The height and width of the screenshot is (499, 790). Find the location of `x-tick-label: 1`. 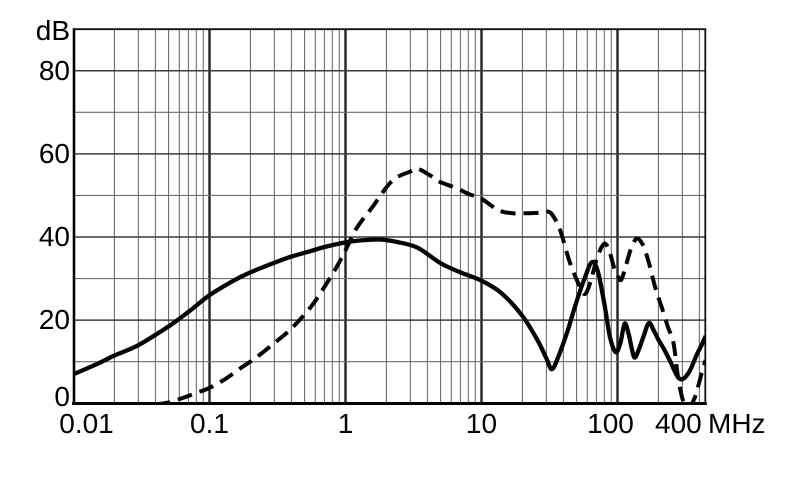

x-tick-label: 1 is located at coordinates (345, 423).